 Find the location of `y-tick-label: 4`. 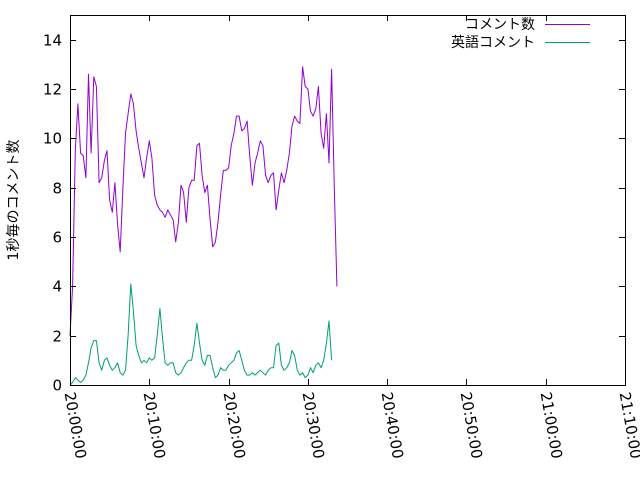

y-tick-label: 4 is located at coordinates (57, 287).